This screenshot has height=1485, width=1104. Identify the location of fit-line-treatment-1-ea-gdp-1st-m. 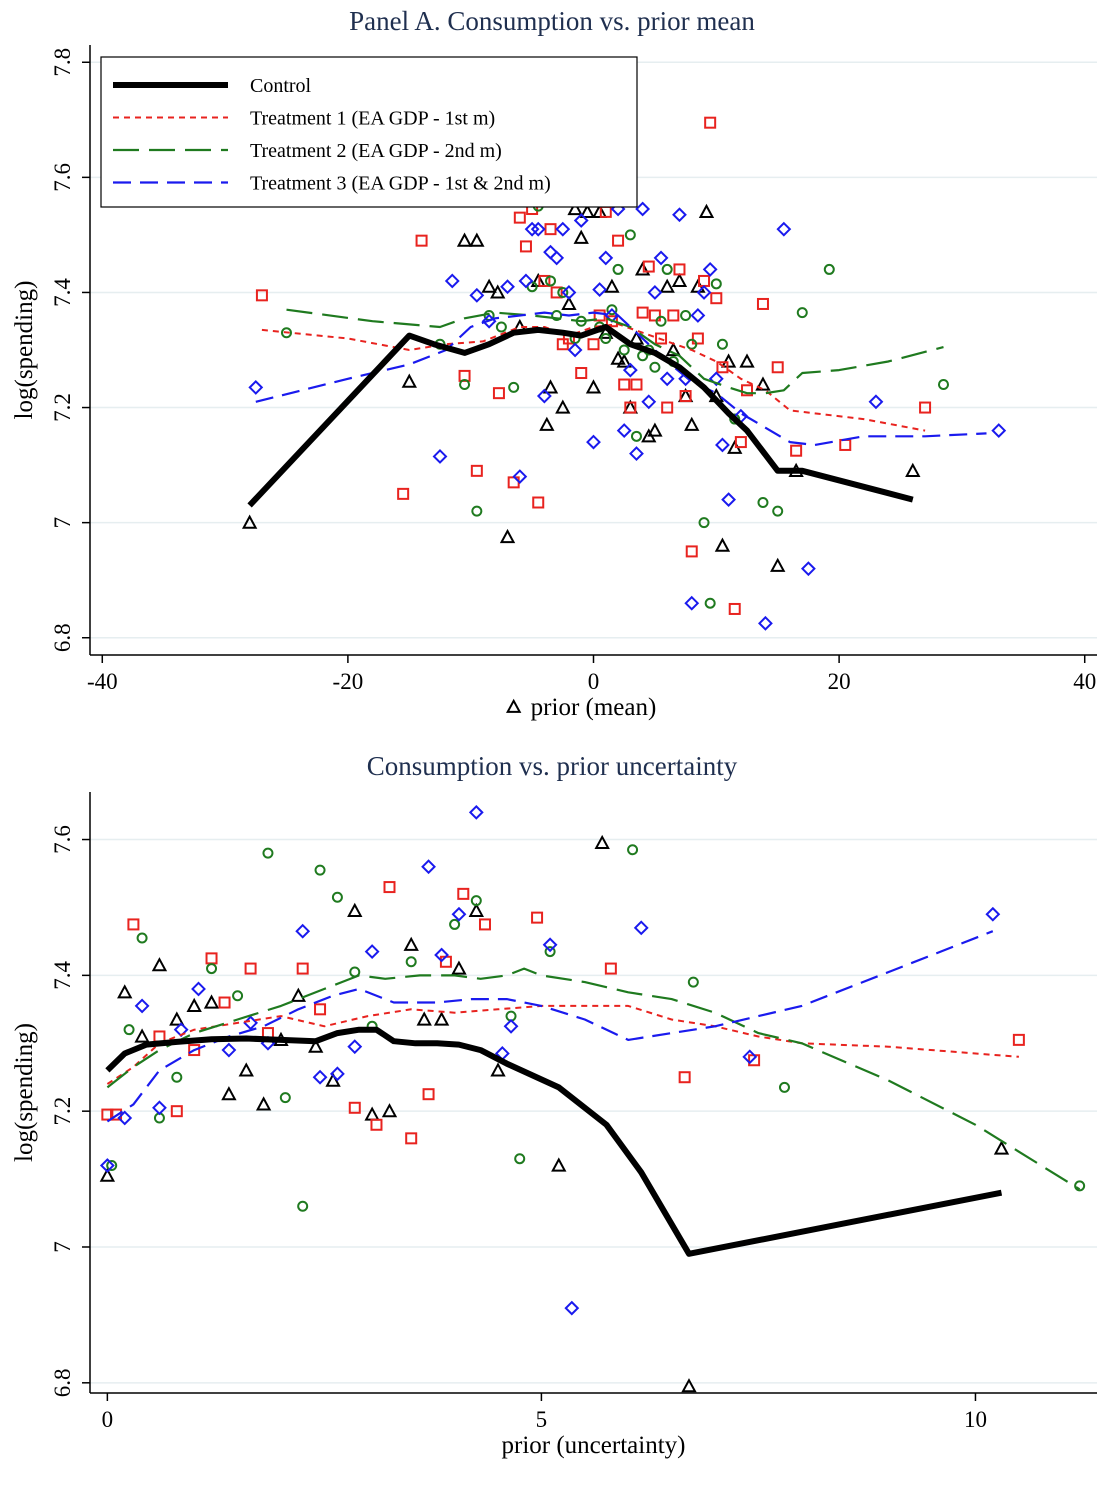
(562, 1044).